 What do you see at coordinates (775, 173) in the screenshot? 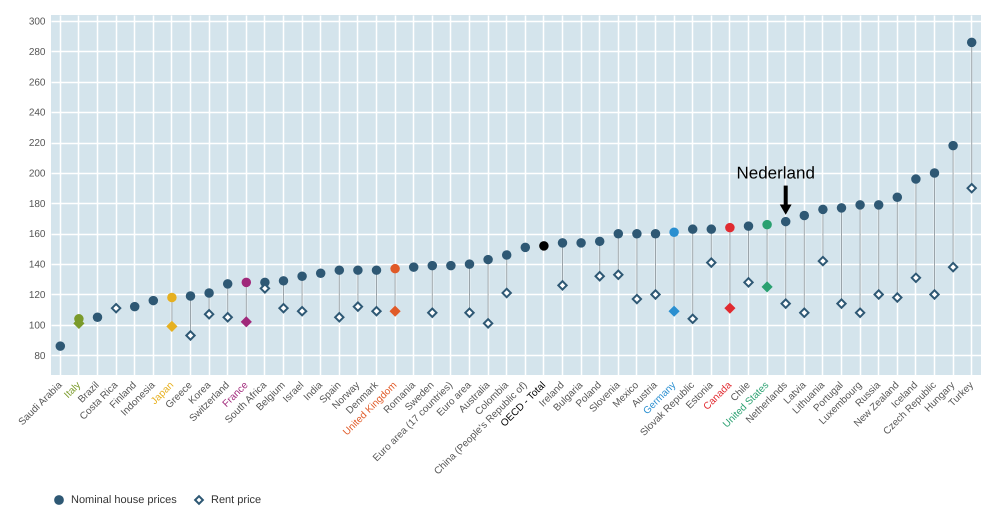
I see `annotation: Nederland` at bounding box center [775, 173].